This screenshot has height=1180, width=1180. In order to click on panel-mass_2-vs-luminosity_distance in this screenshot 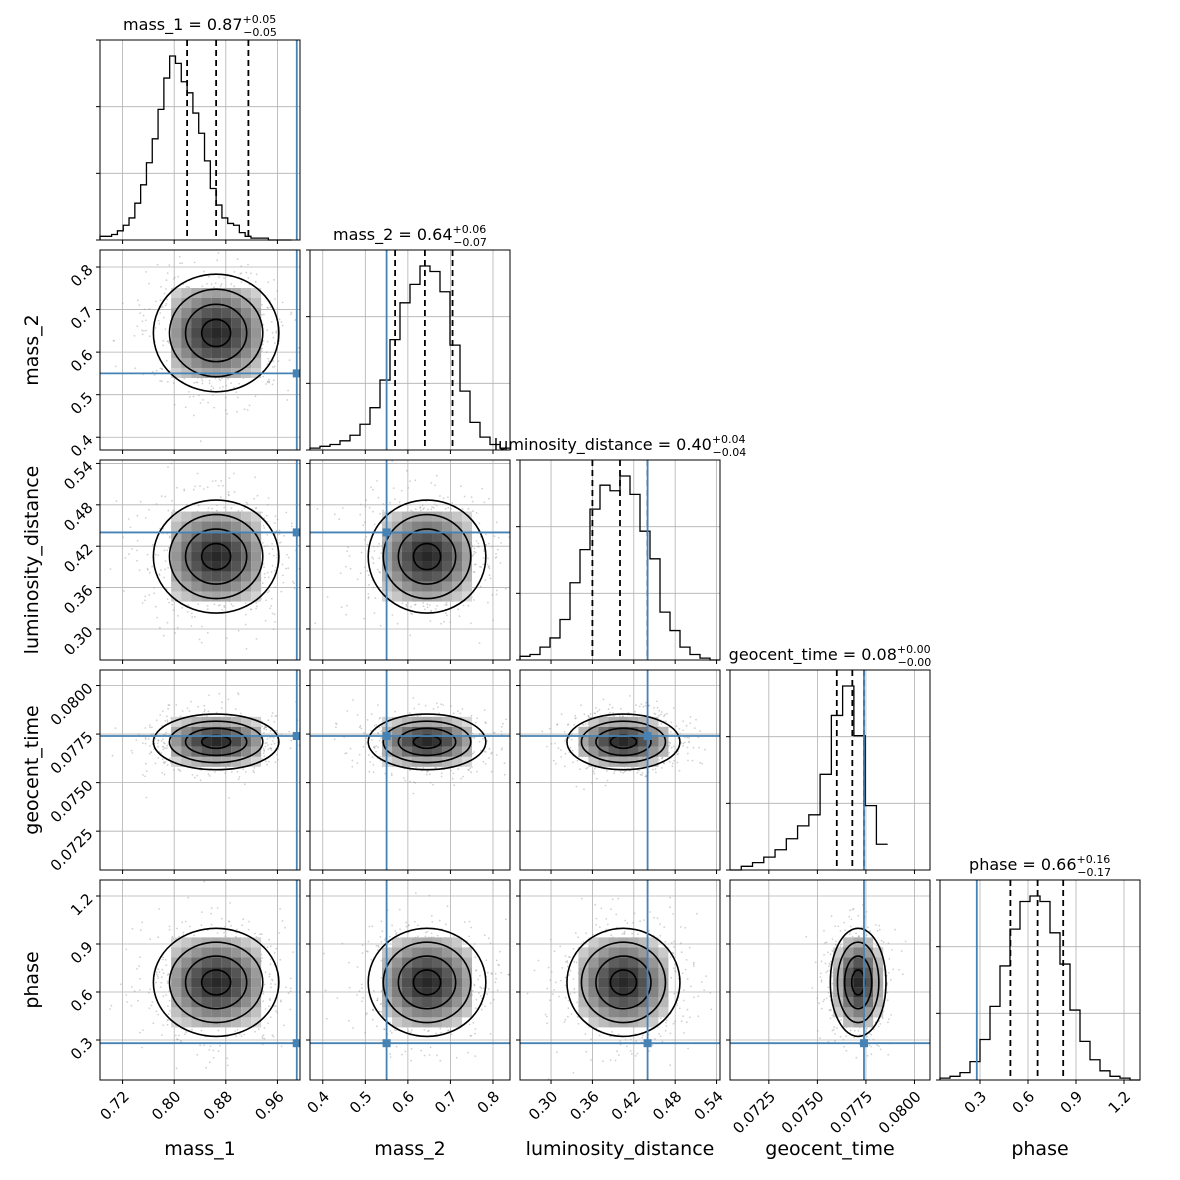, I will do `click(410, 561)`.